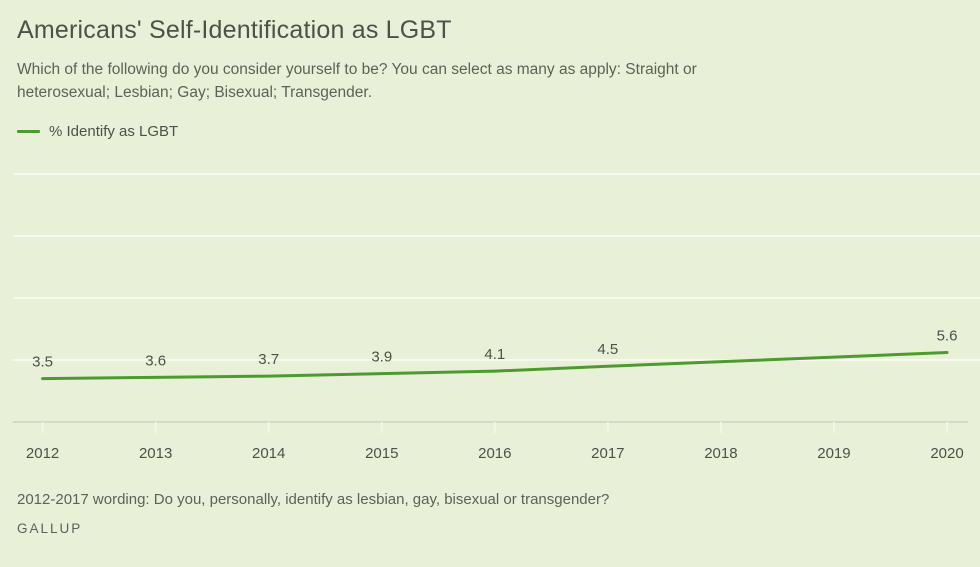  Describe the element at coordinates (946, 453) in the screenshot. I see `x-axis-year-label: 2020` at that location.